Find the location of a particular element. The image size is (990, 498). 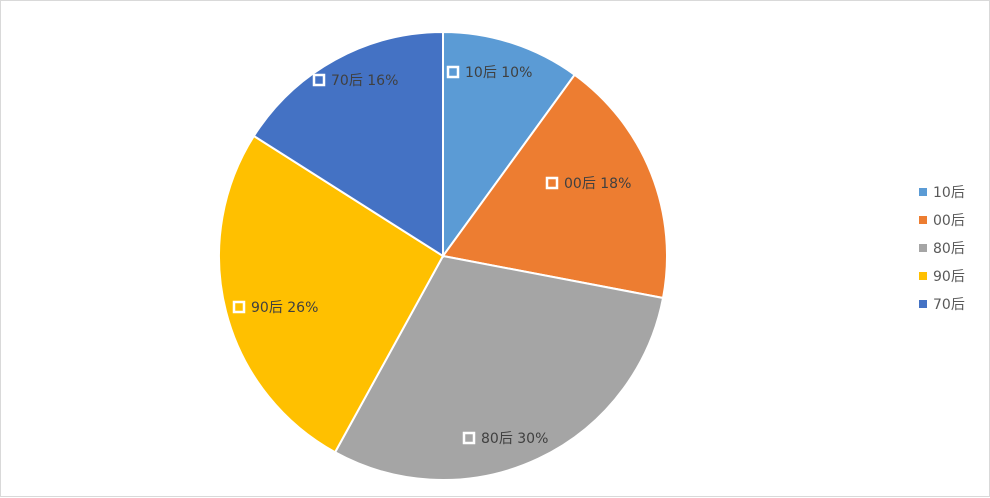

legend-item-4: 90后 is located at coordinates (942, 277).